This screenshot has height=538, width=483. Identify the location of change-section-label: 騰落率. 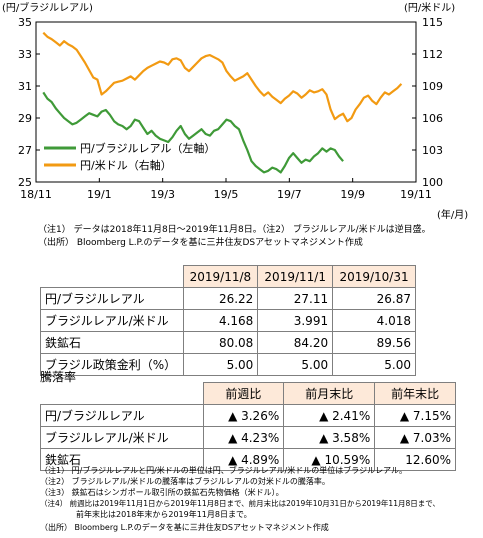
(58, 377).